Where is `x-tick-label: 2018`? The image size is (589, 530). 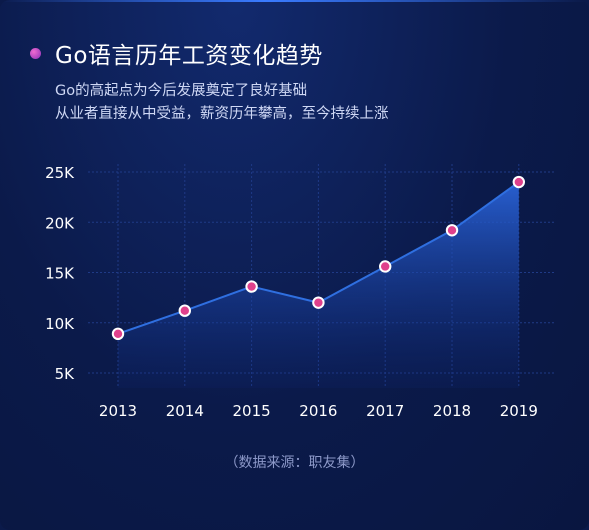
x-tick-label: 2018 is located at coordinates (452, 411).